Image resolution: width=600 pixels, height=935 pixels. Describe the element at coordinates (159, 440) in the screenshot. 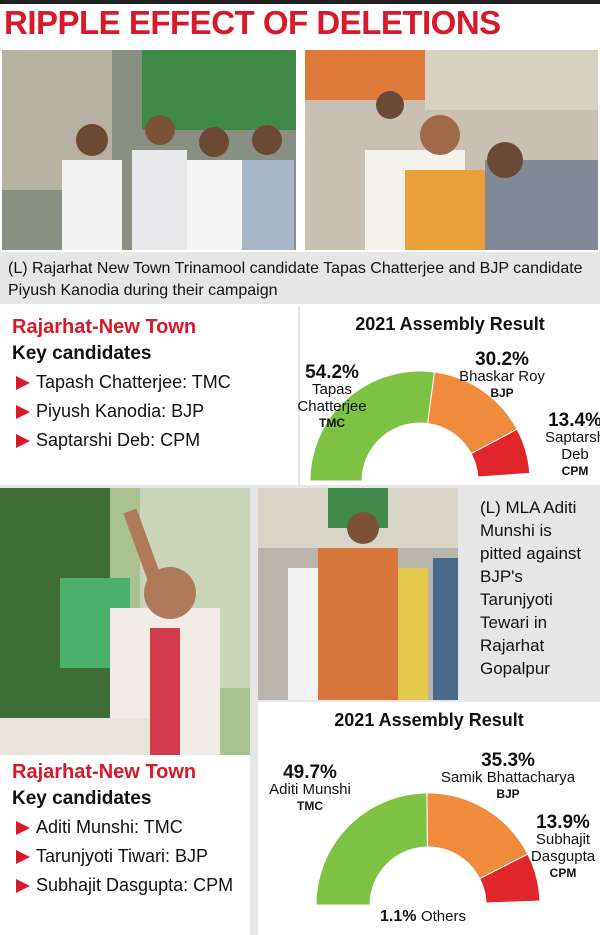

I see `candidate: Saptarshi Deb: CPM` at that location.